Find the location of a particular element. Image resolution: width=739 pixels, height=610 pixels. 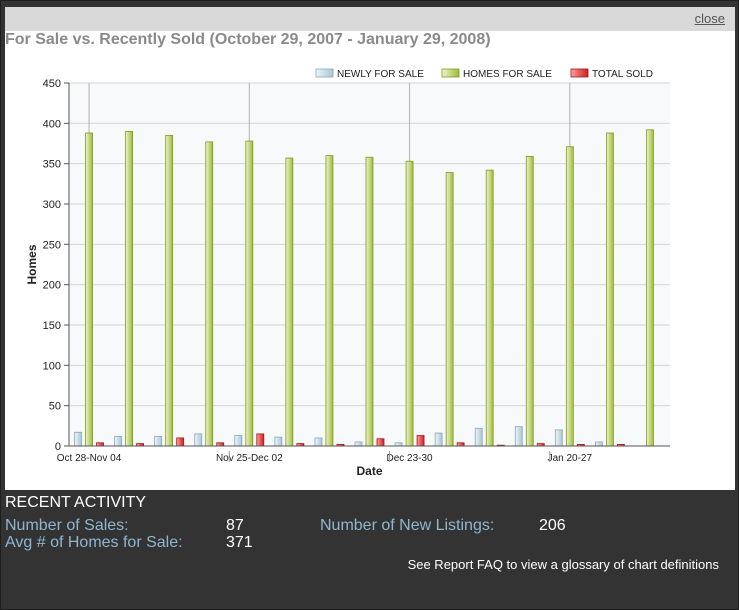

recent-activity-title: RECENT ACTIVITY is located at coordinates (76, 502).